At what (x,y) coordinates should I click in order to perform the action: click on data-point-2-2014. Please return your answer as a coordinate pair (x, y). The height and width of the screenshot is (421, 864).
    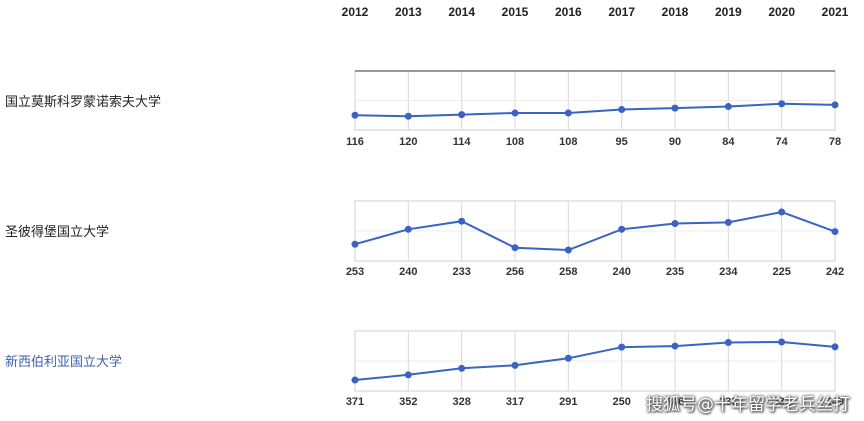
    Looking at the image, I should click on (462, 221).